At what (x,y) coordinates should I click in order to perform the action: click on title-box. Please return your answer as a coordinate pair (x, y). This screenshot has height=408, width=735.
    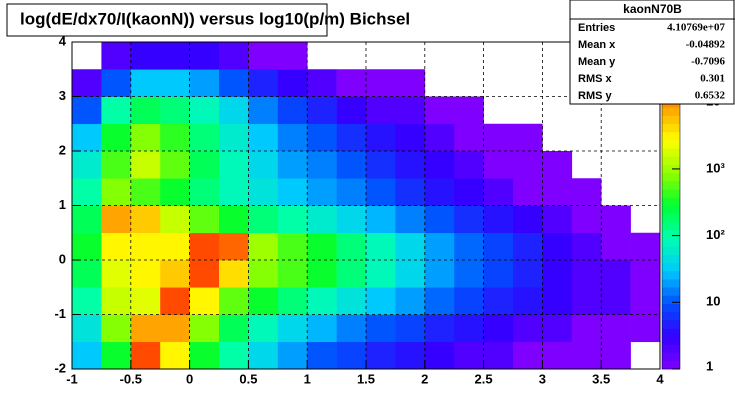
    Looking at the image, I should click on (167, 20).